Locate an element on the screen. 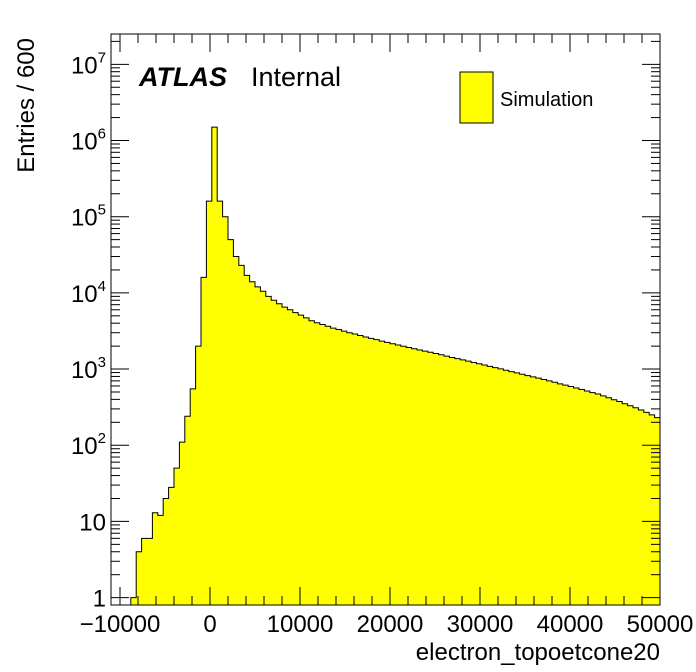 The width and height of the screenshot is (696, 672). x-tick-label: −10000 is located at coordinates (120, 624).